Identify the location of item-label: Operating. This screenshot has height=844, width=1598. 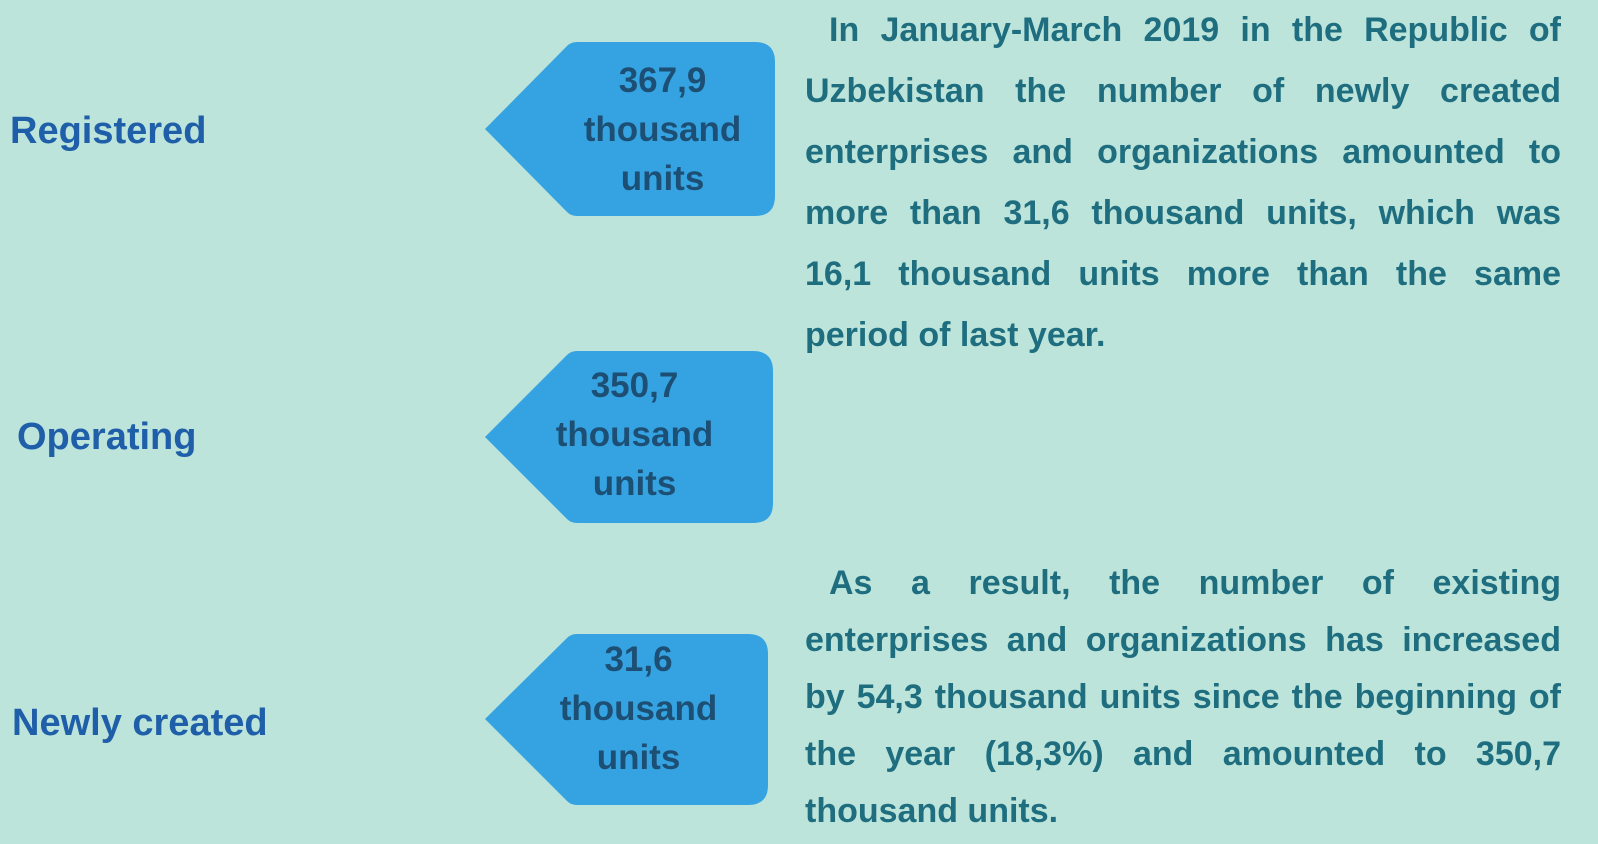
(107, 437).